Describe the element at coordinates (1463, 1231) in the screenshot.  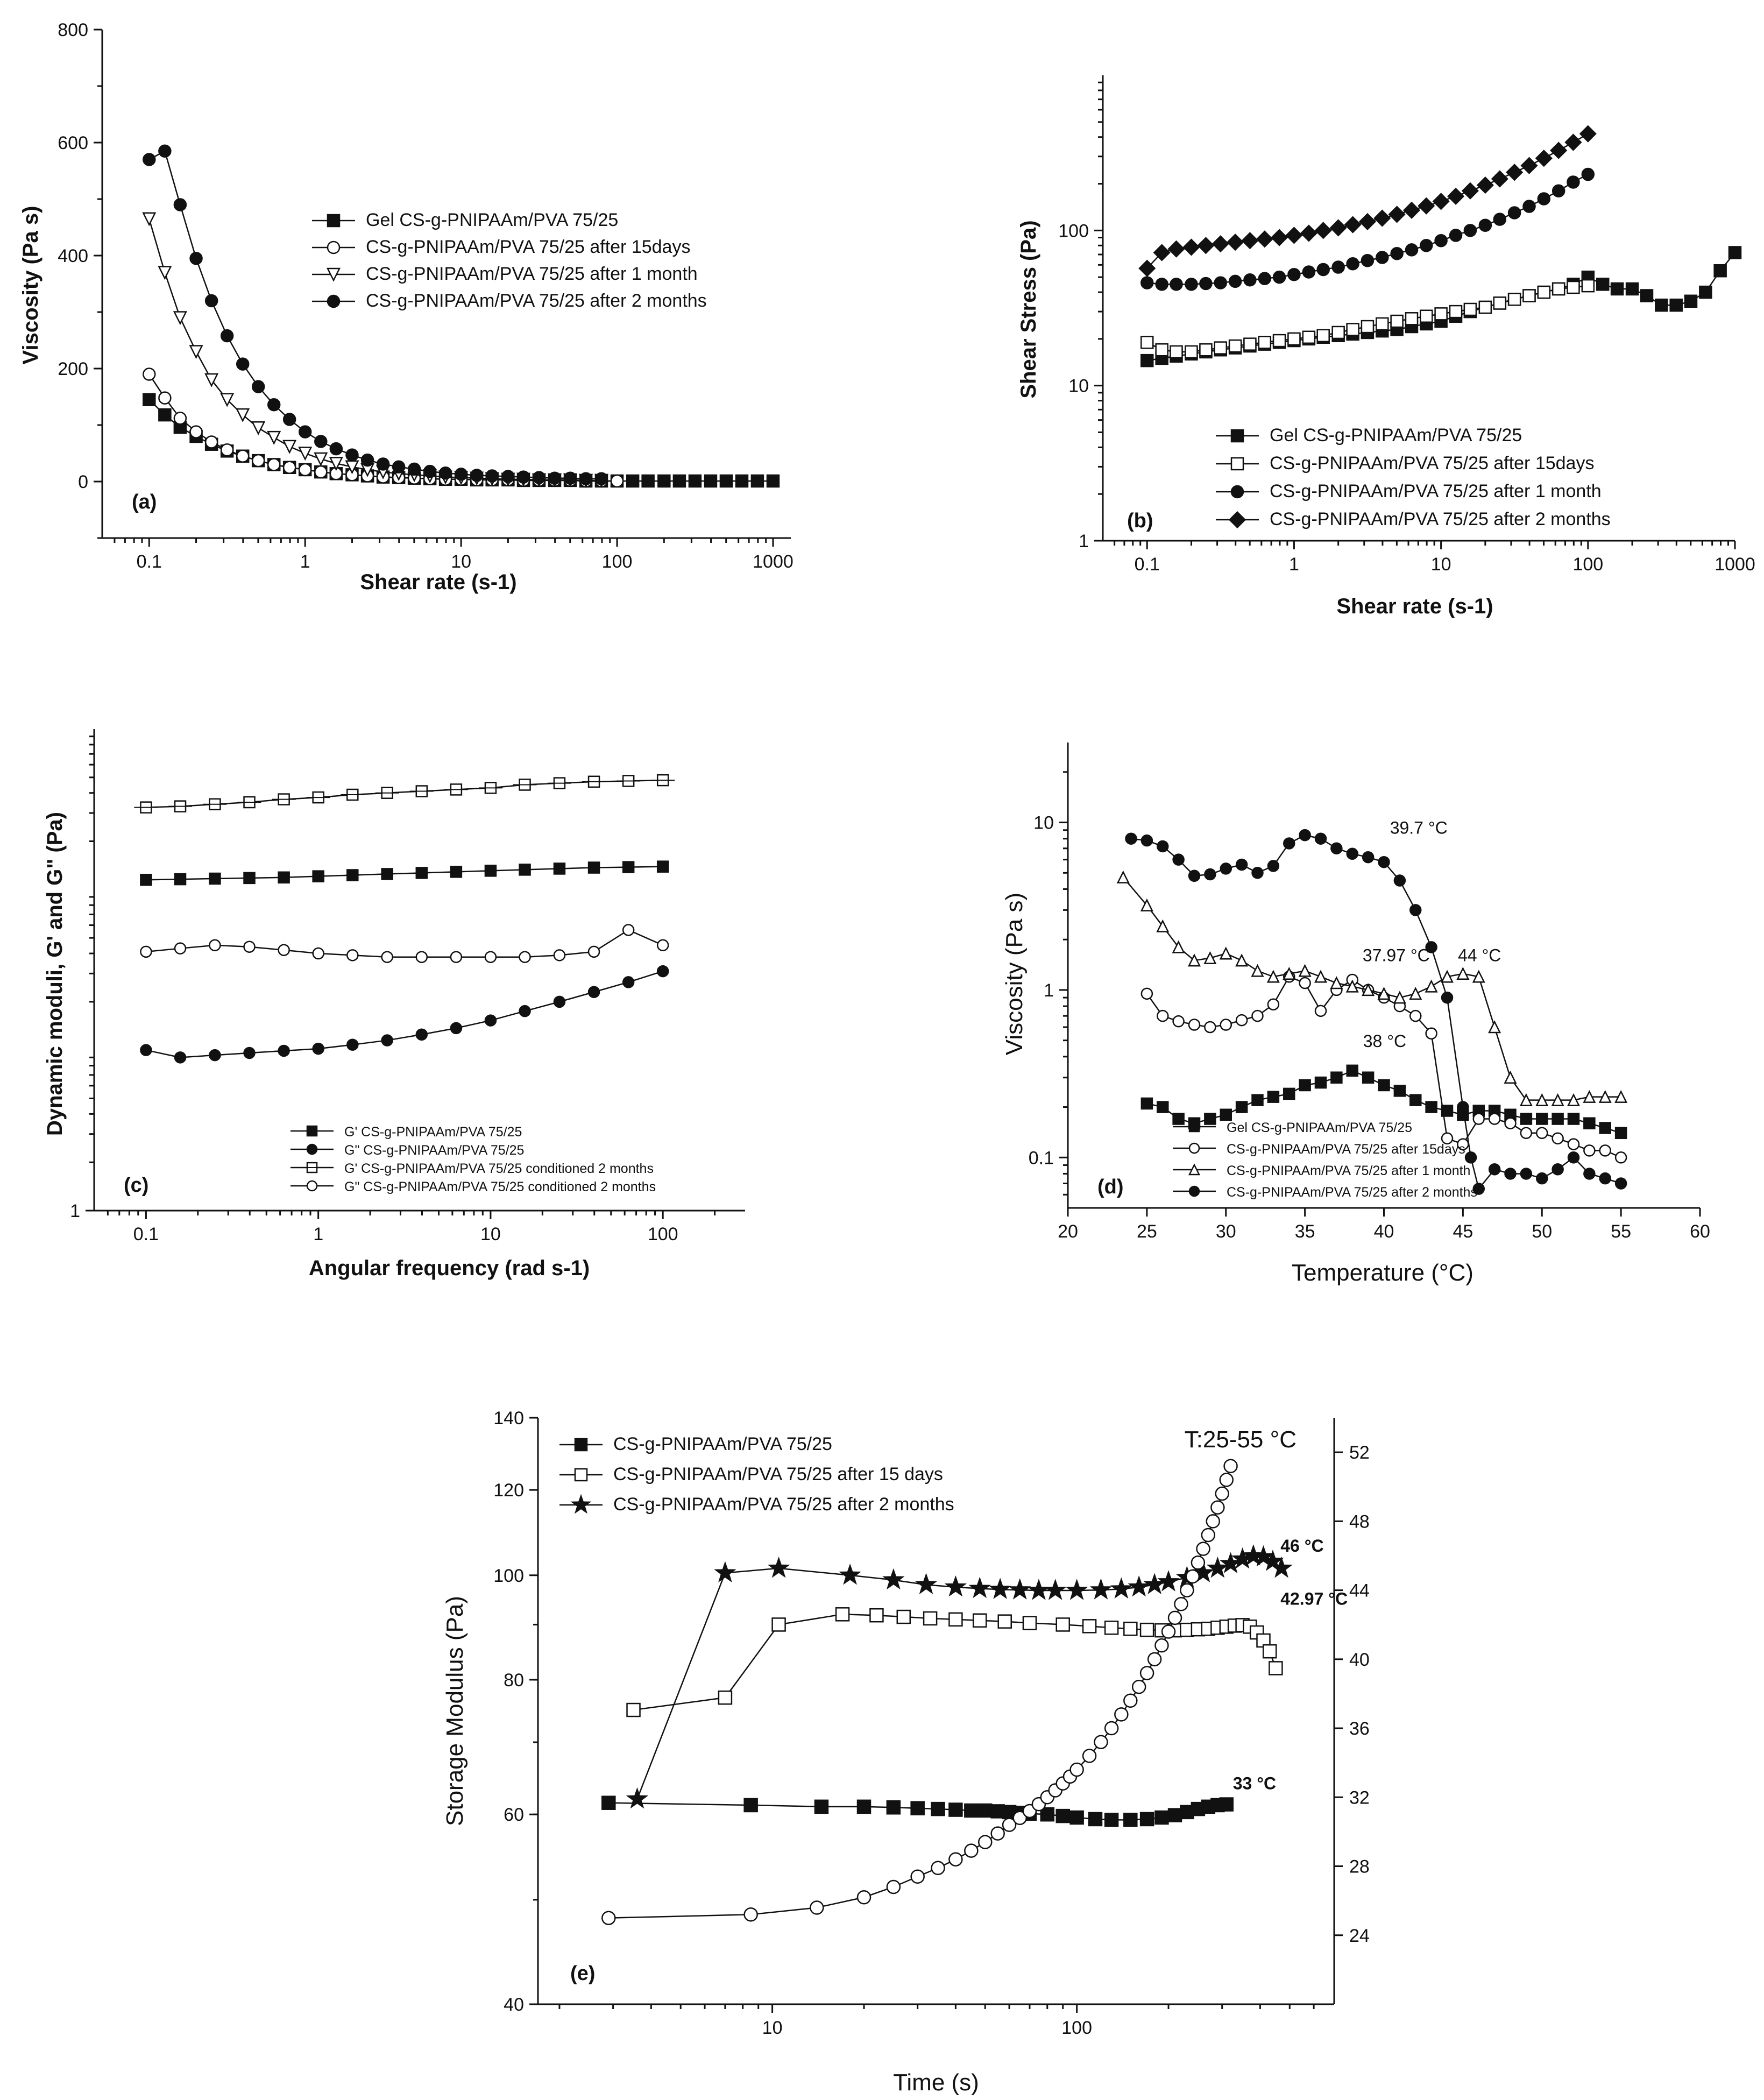
I see `x-tick-label: 45` at that location.